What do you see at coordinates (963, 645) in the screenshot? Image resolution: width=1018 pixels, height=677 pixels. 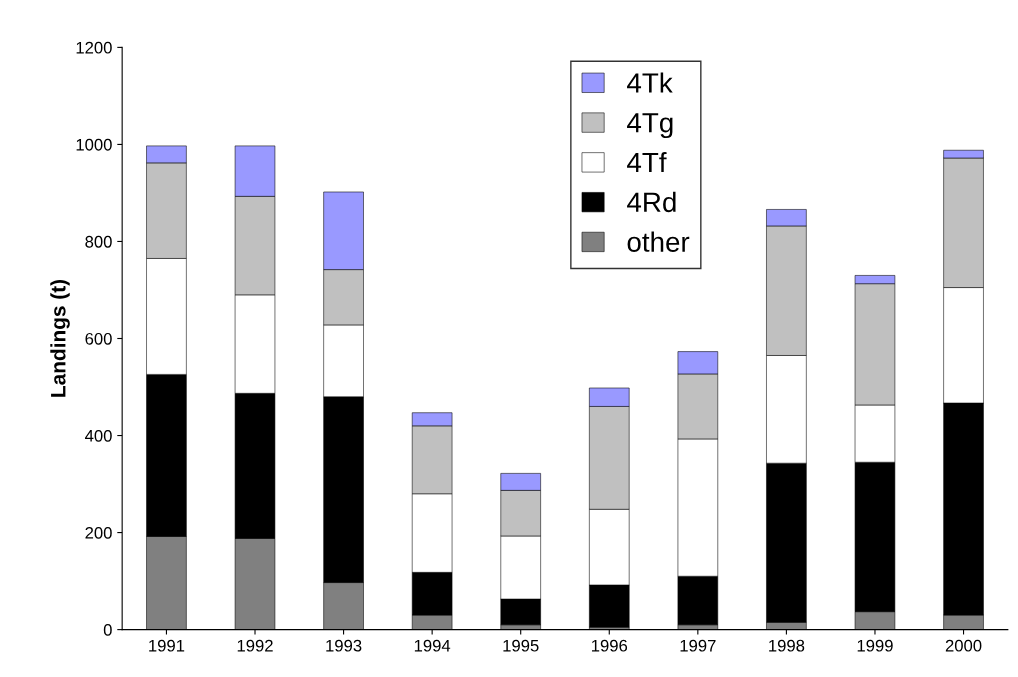 I see `x-tick-label: 2000` at bounding box center [963, 645].